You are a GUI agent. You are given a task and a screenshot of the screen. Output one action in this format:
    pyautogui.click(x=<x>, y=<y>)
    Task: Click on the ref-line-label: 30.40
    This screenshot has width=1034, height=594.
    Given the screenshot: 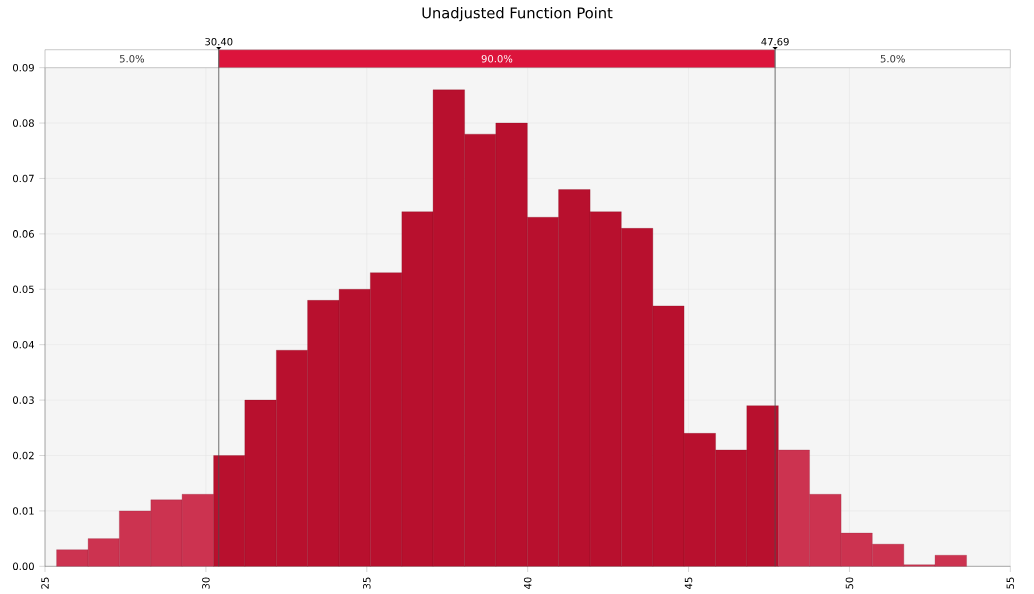 What is the action you would take?
    pyautogui.click(x=219, y=41)
    